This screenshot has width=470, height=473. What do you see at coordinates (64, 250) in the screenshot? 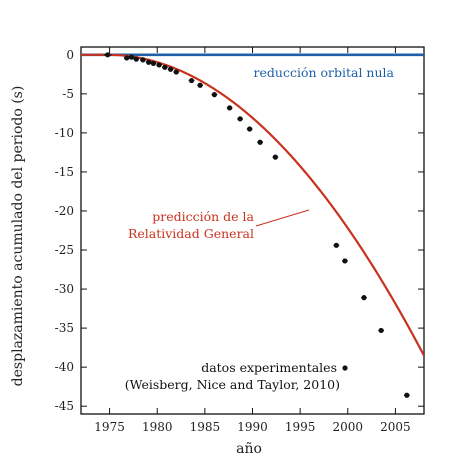
I see `y-tick-label: -25` at bounding box center [64, 250].